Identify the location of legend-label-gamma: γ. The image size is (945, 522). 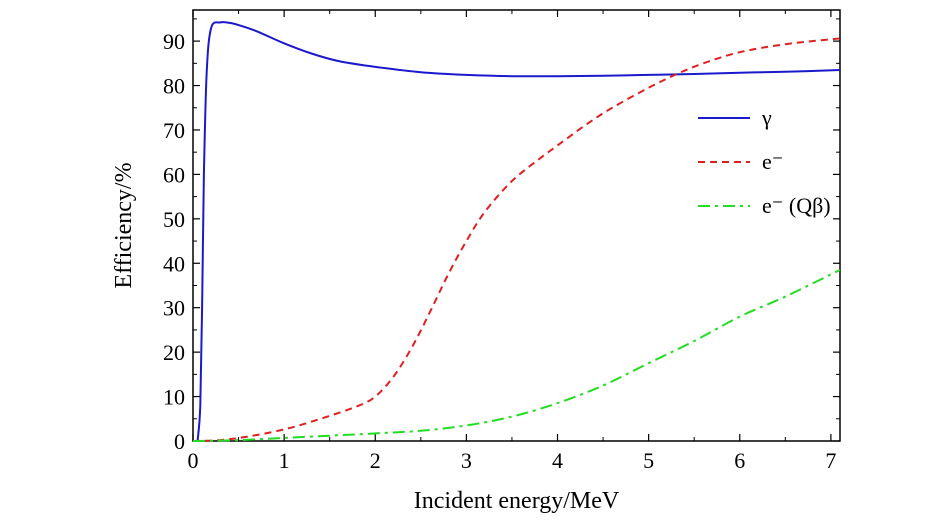
(766, 117).